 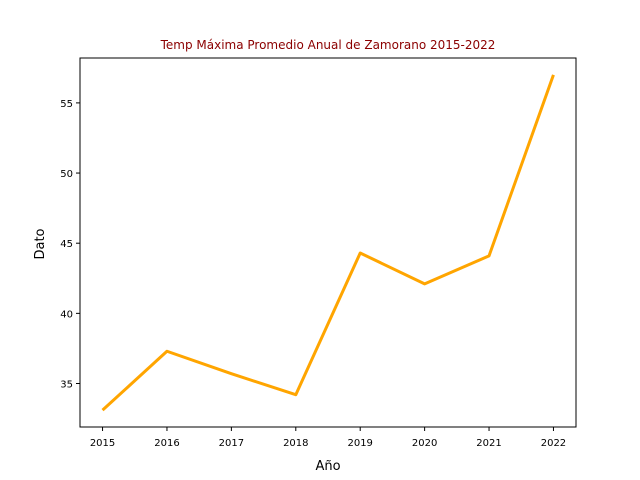 I want to click on y-tick-label: 45, so click(x=66, y=244).